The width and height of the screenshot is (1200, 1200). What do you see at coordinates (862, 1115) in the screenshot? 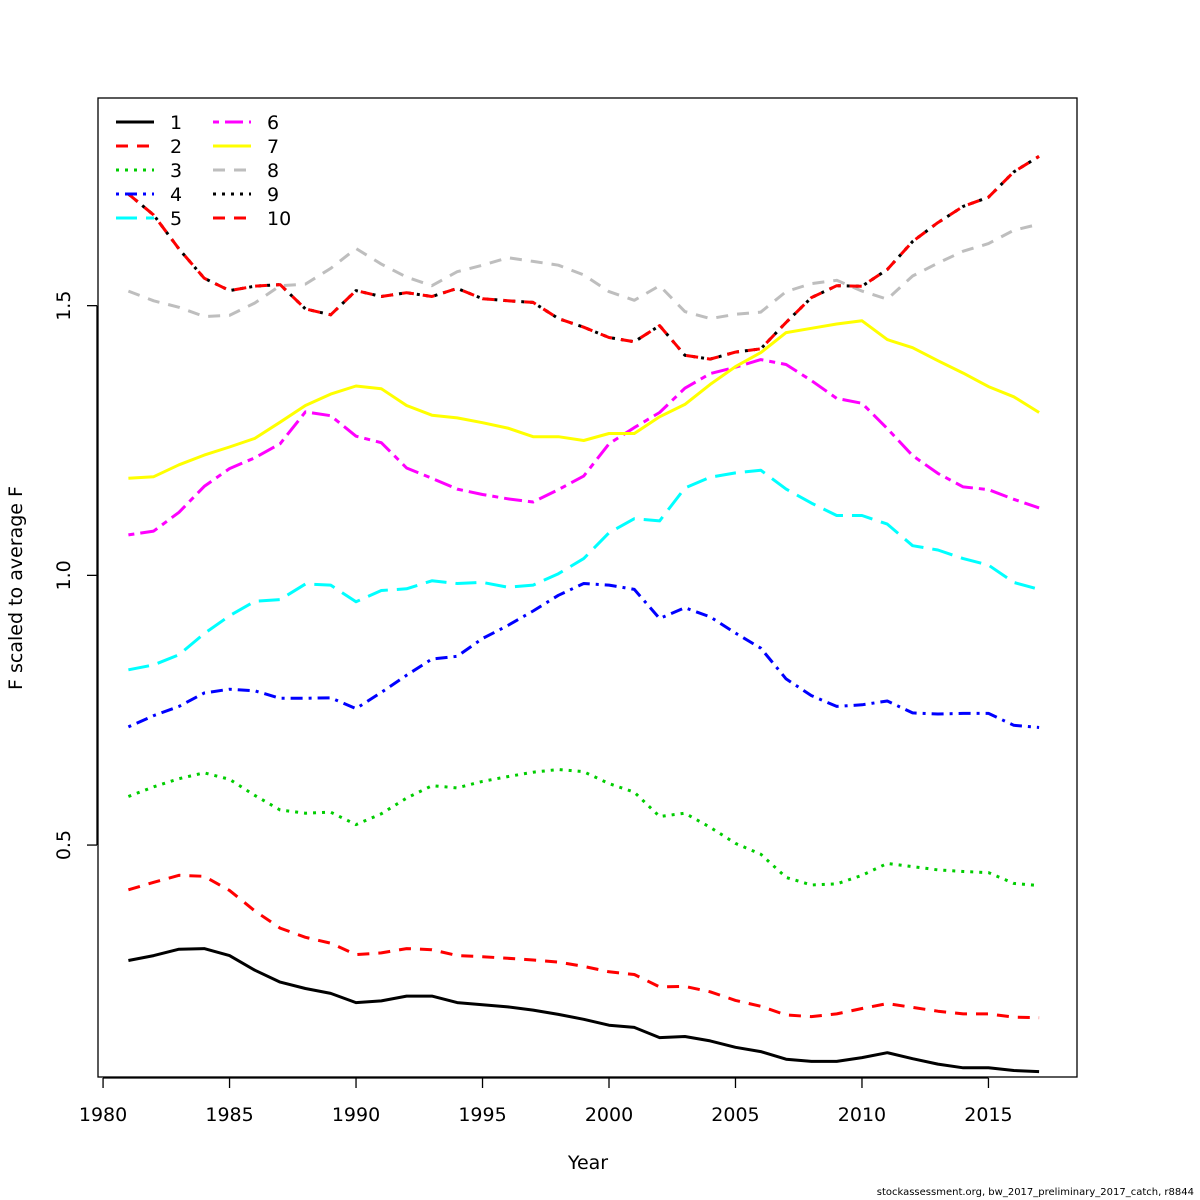
I see `x-tick-label: 2010` at bounding box center [862, 1115].